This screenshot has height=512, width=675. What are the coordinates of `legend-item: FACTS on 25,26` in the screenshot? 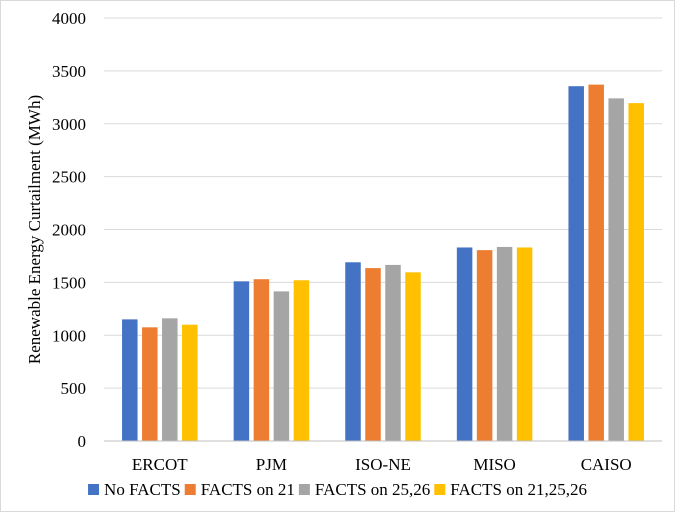 It's located at (364, 489).